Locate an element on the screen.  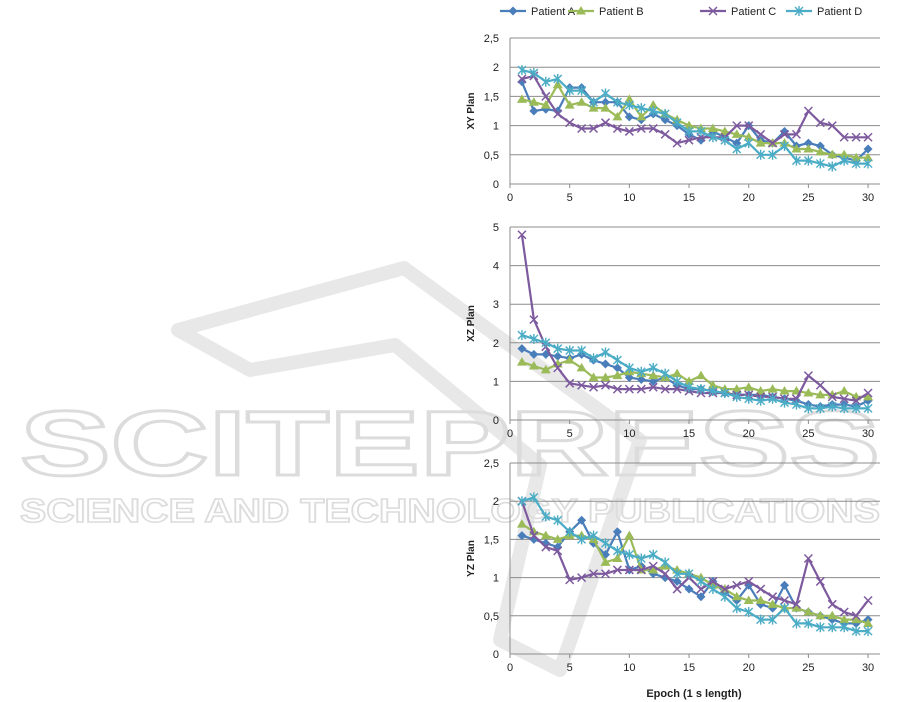
legend-label: Patient D is located at coordinates (839, 12).